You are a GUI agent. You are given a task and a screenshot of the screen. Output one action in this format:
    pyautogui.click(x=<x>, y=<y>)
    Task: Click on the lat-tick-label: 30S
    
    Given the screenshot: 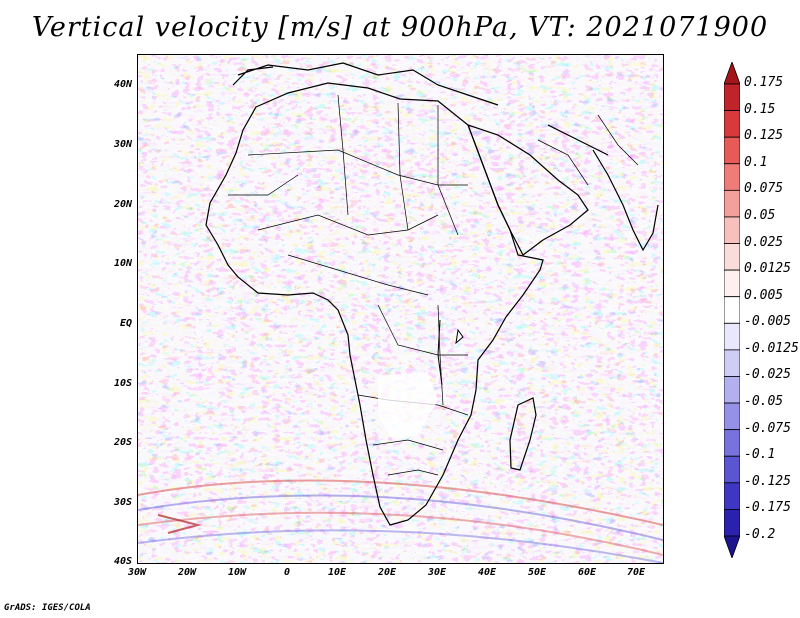 What is the action you would take?
    pyautogui.click(x=122, y=502)
    